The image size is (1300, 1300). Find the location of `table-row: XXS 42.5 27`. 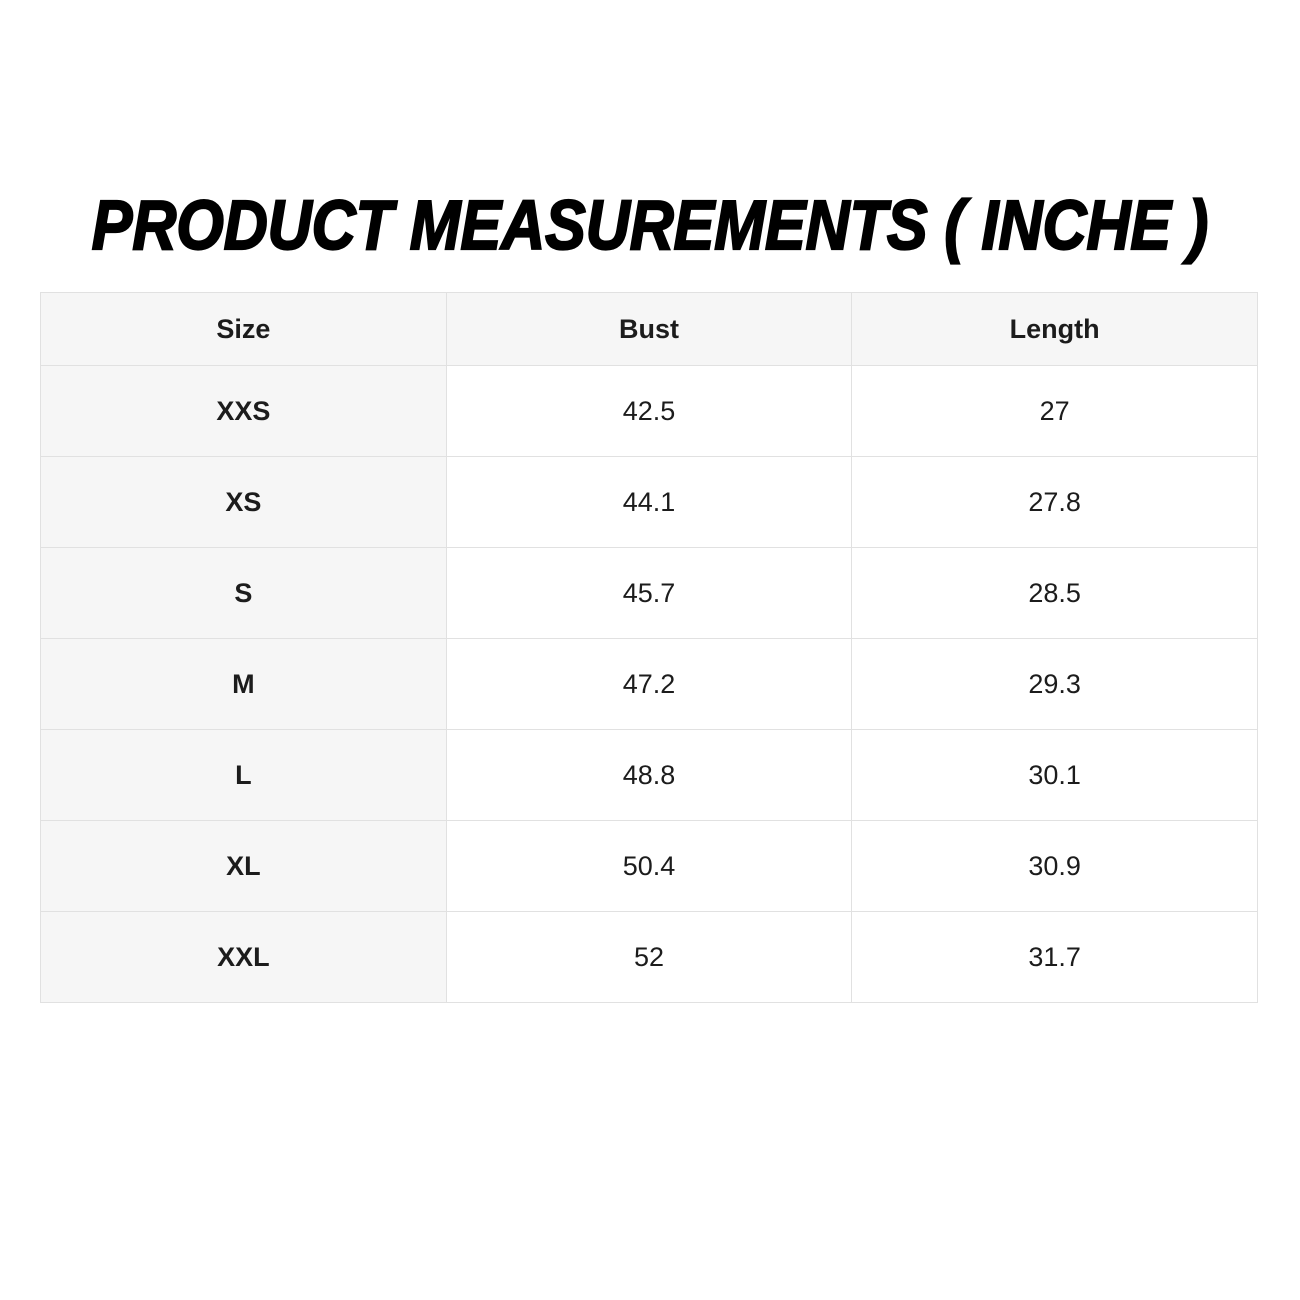

table-row: XXS 42.5 27 is located at coordinates (649, 411).